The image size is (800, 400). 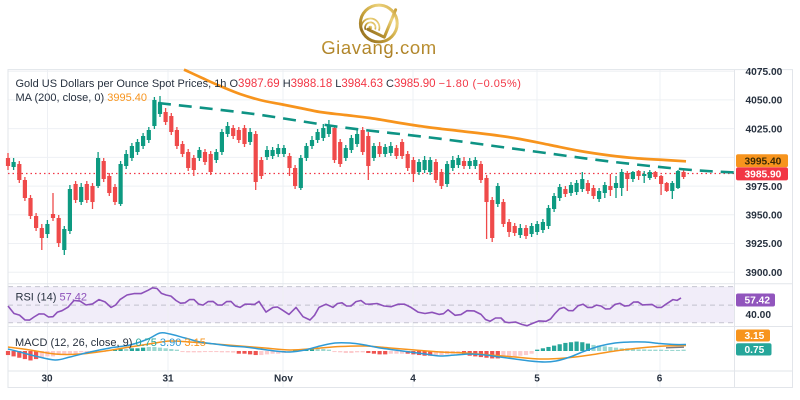 What do you see at coordinates (764, 273) in the screenshot?
I see `svg-text: 3900.00` at bounding box center [764, 273].